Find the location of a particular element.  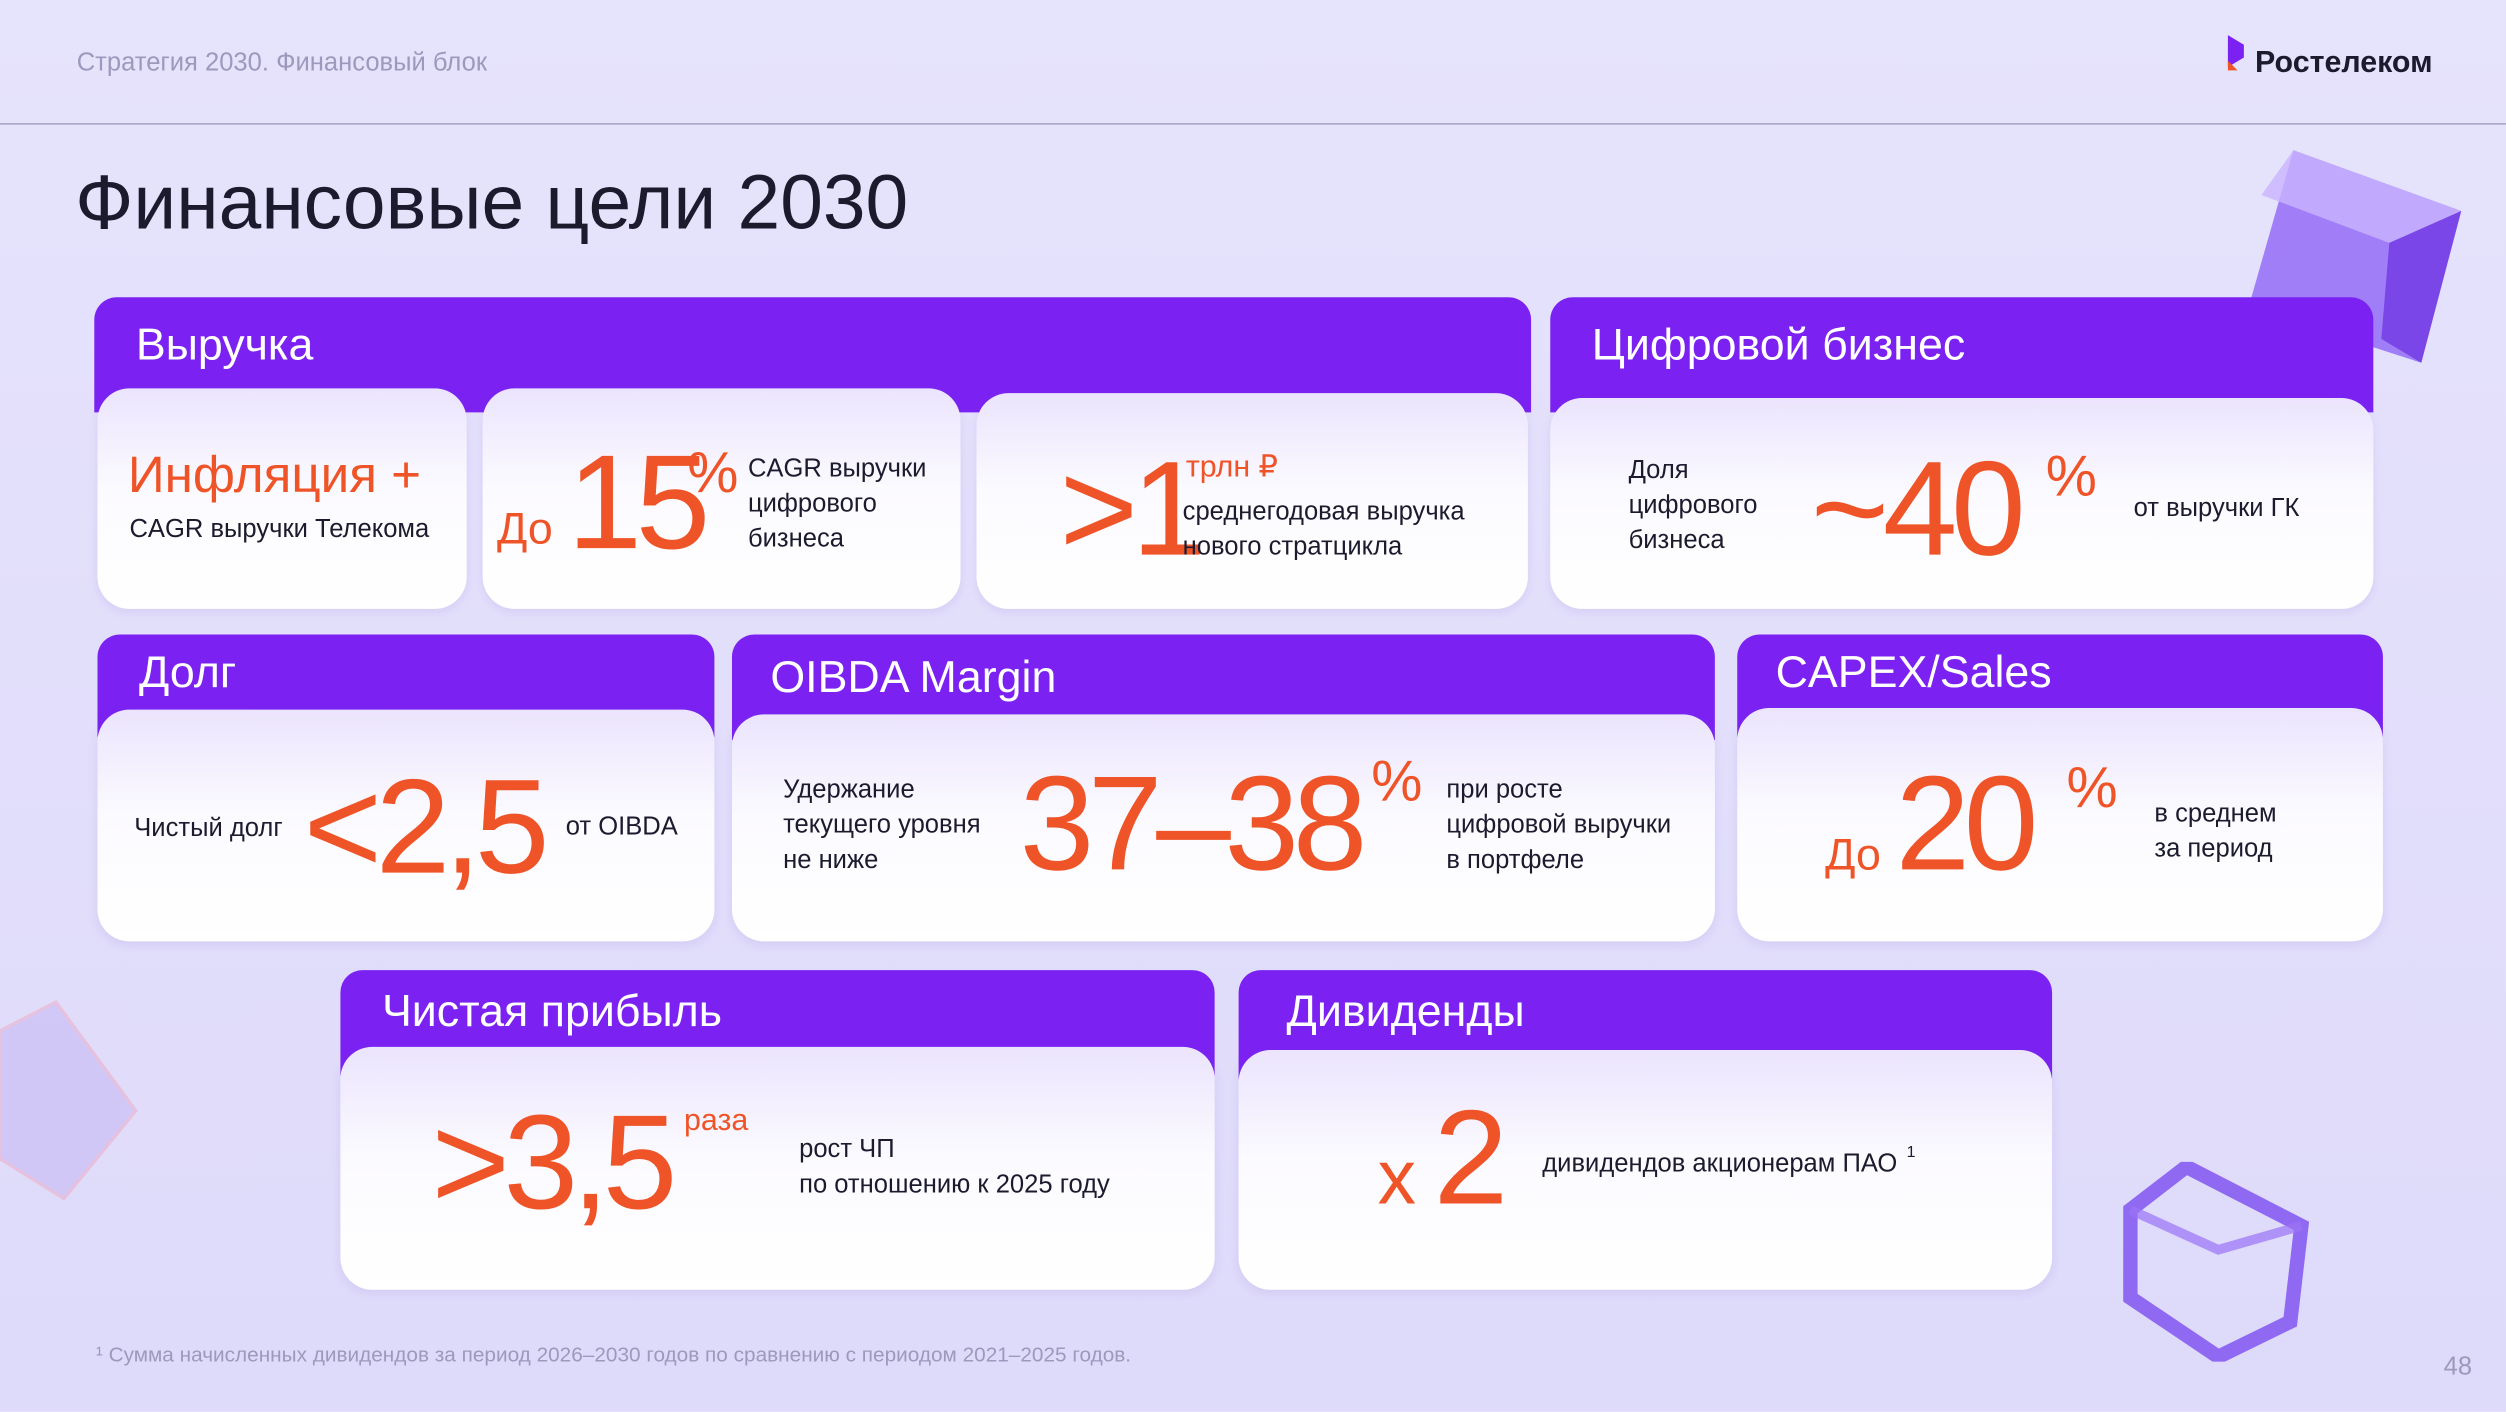

slide-title: Финансовые цели 2030 is located at coordinates (492, 204).